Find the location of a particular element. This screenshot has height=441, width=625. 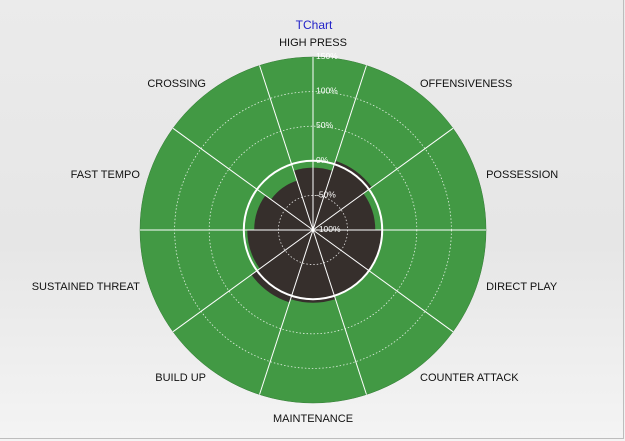

series-wedge-offensiveness is located at coordinates (342, 195).